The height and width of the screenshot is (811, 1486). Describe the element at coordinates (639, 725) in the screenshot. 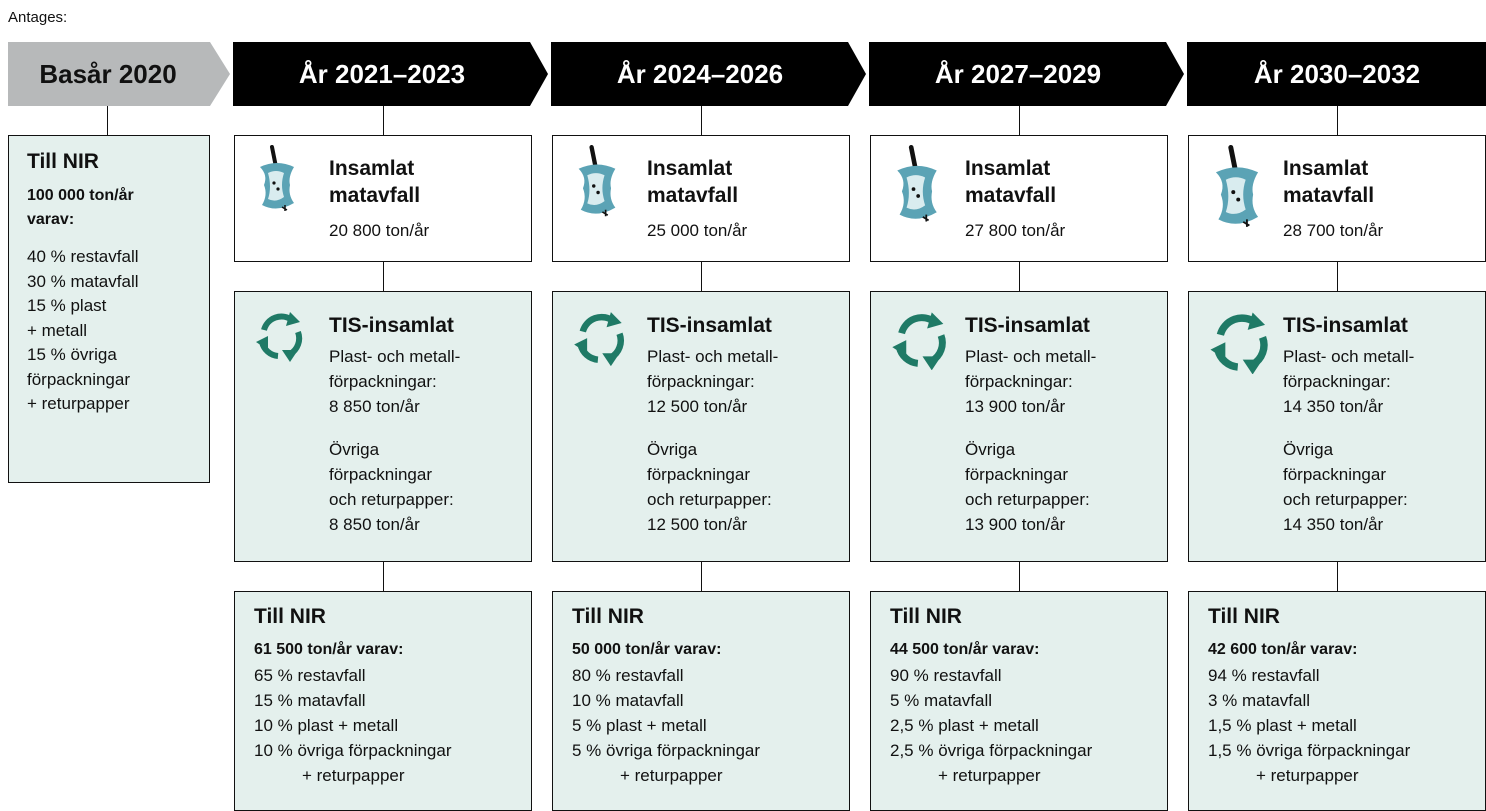

I see `nir-line: 5 % plast + metall` at that location.